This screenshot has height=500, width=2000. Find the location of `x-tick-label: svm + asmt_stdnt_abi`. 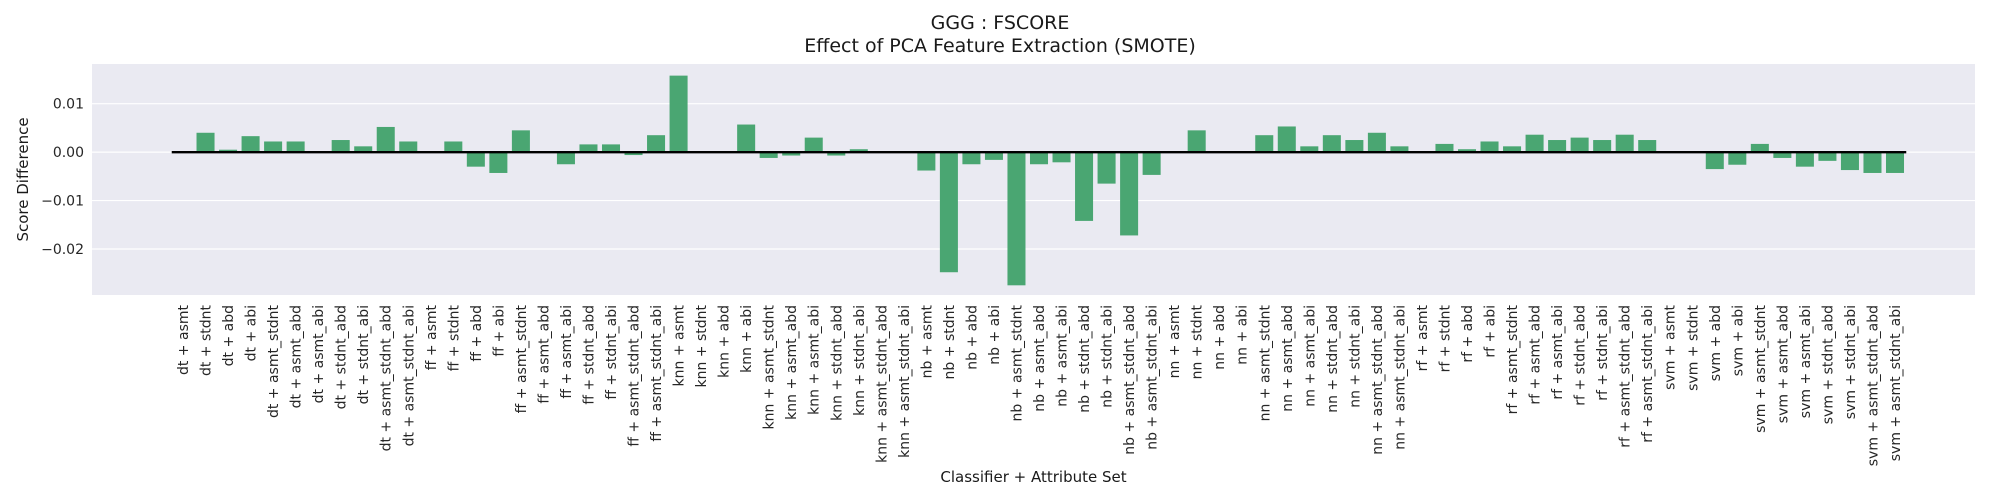

x-tick-label: svm + asmt_stdnt_abi is located at coordinates (1896, 383).